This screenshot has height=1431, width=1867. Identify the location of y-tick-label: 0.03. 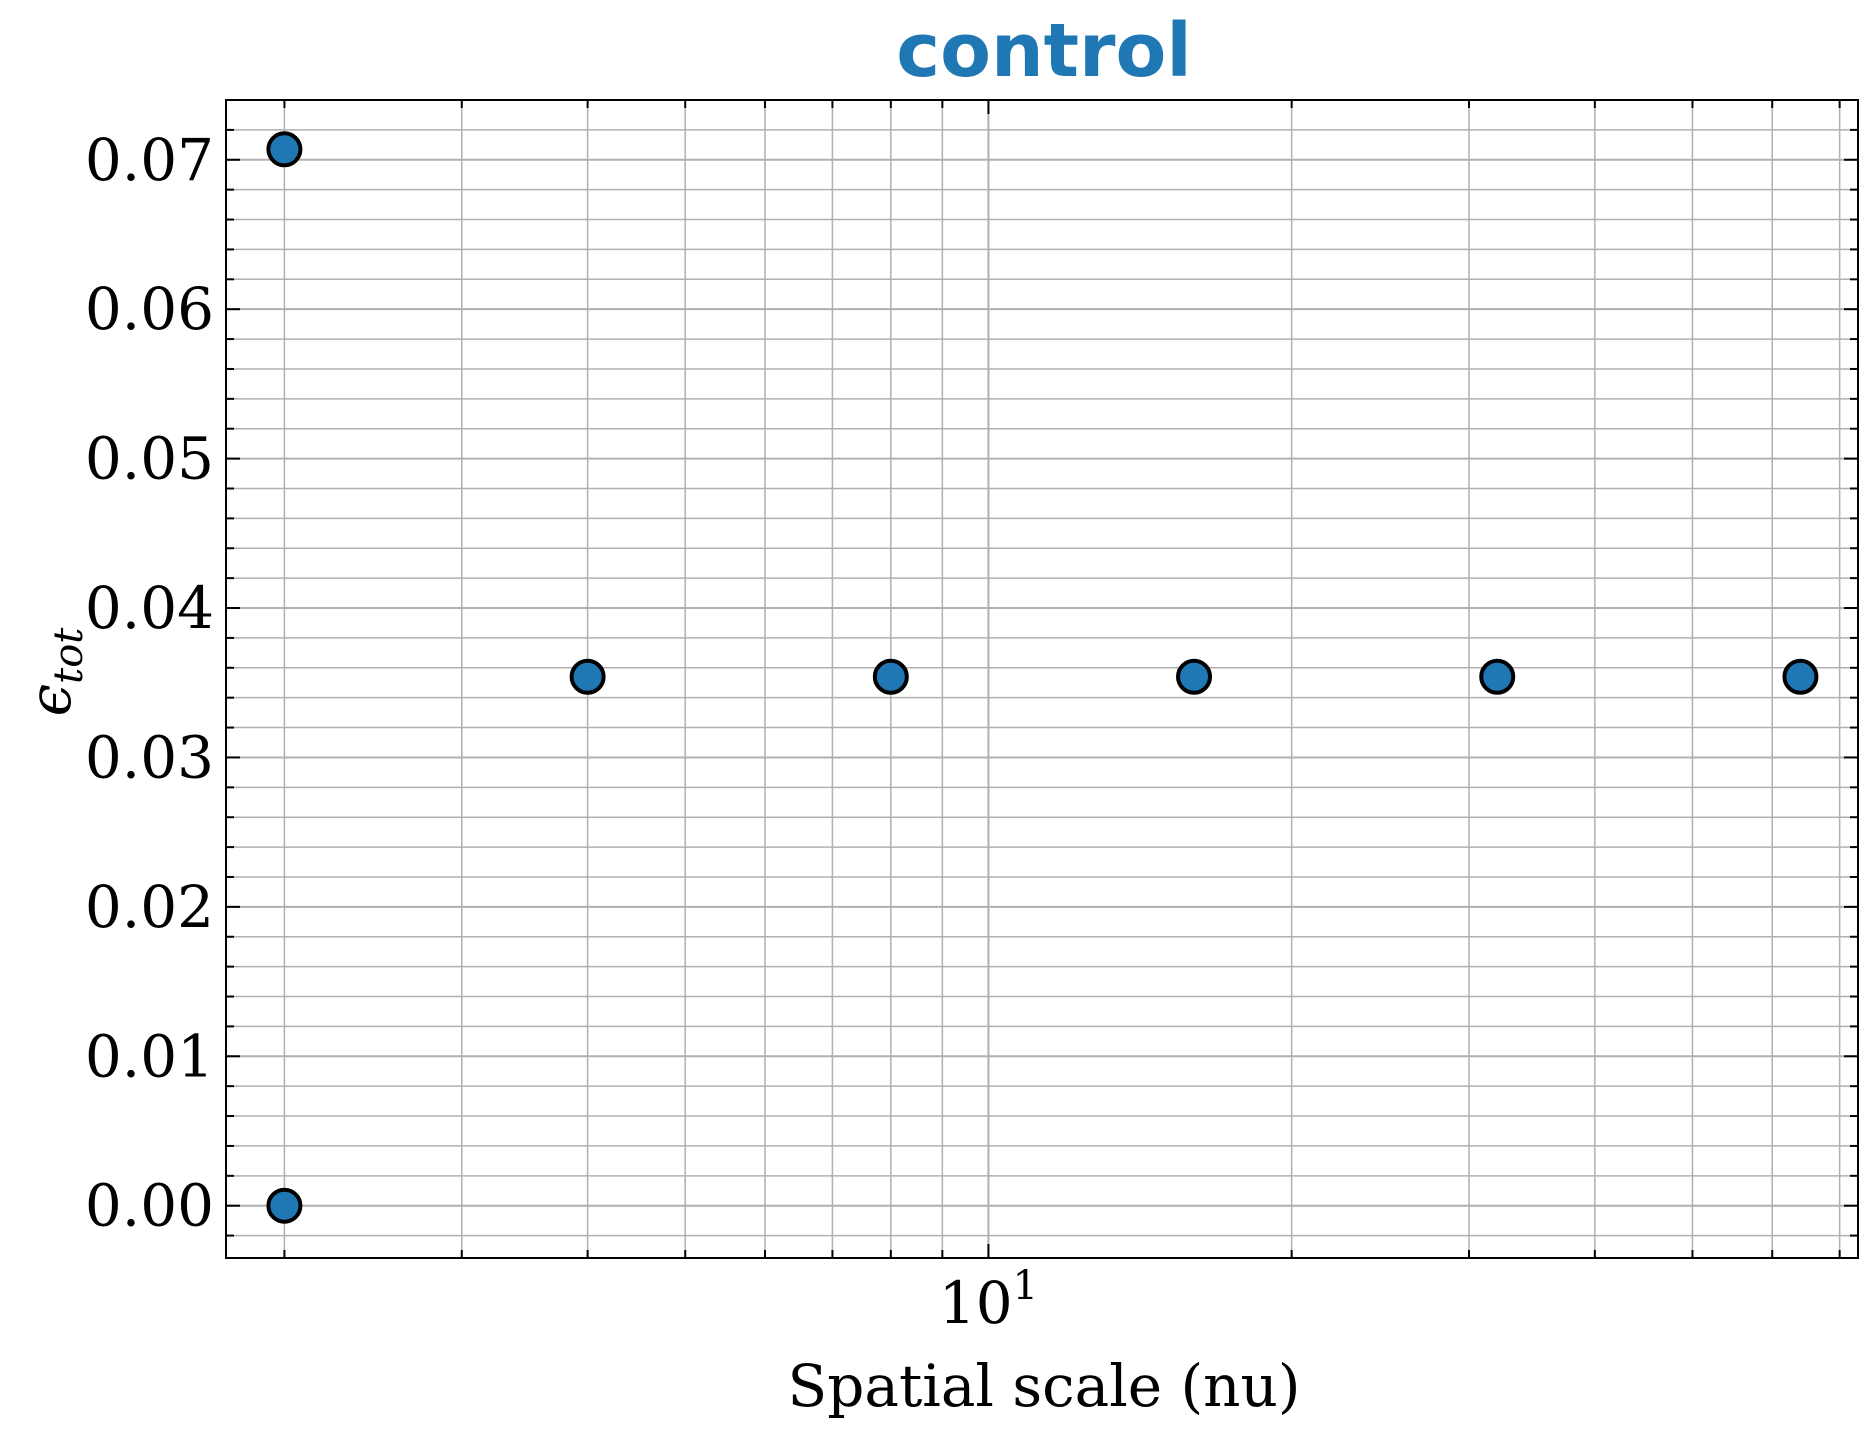
(149, 757).